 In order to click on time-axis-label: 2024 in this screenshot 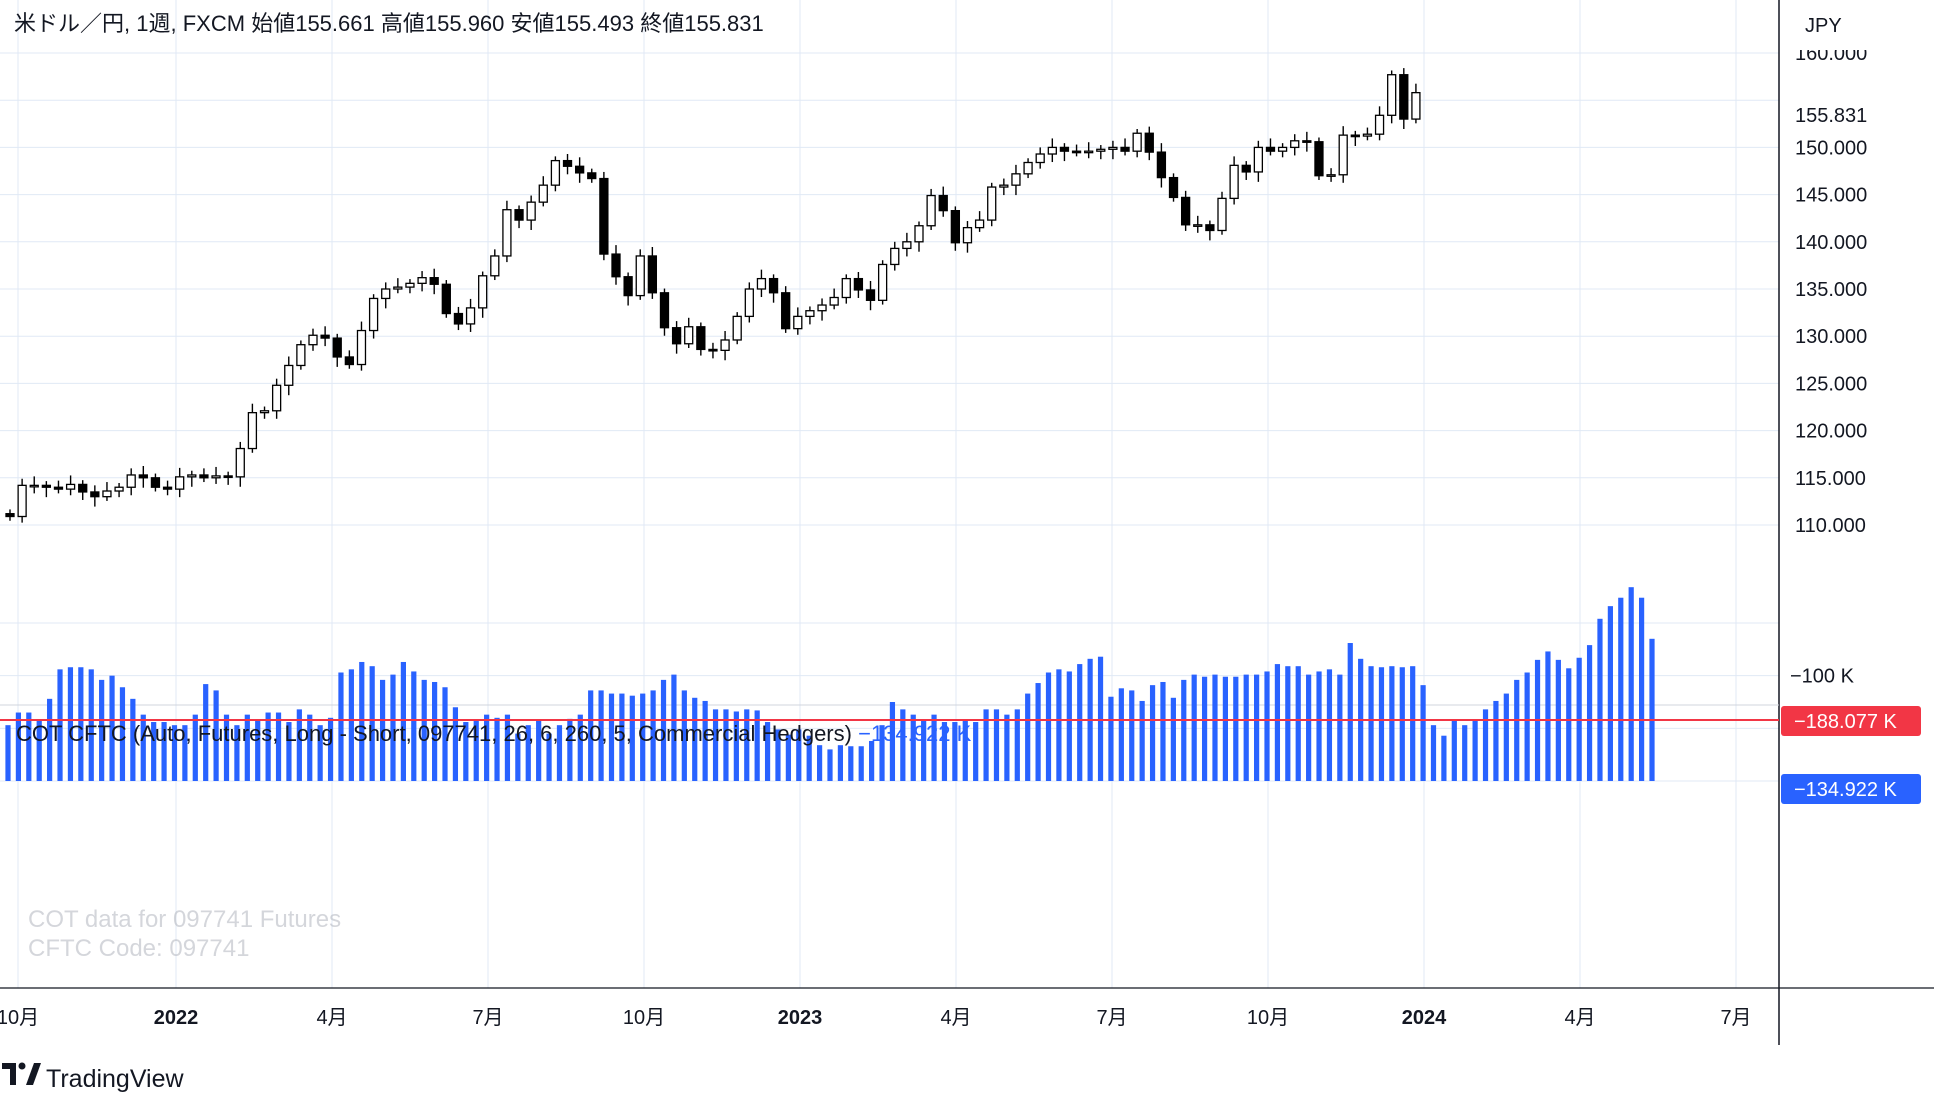, I will do `click(1424, 1018)`.